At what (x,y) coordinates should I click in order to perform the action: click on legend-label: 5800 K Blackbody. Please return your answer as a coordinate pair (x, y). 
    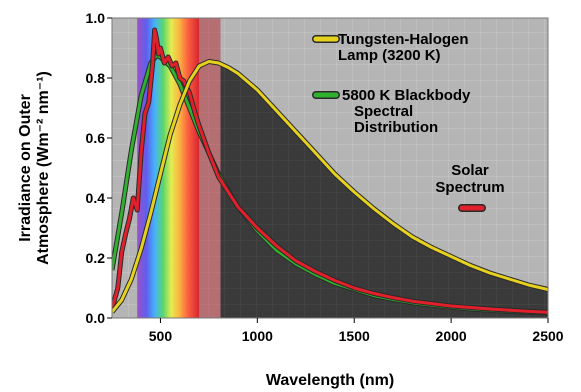
    Looking at the image, I should click on (406, 95).